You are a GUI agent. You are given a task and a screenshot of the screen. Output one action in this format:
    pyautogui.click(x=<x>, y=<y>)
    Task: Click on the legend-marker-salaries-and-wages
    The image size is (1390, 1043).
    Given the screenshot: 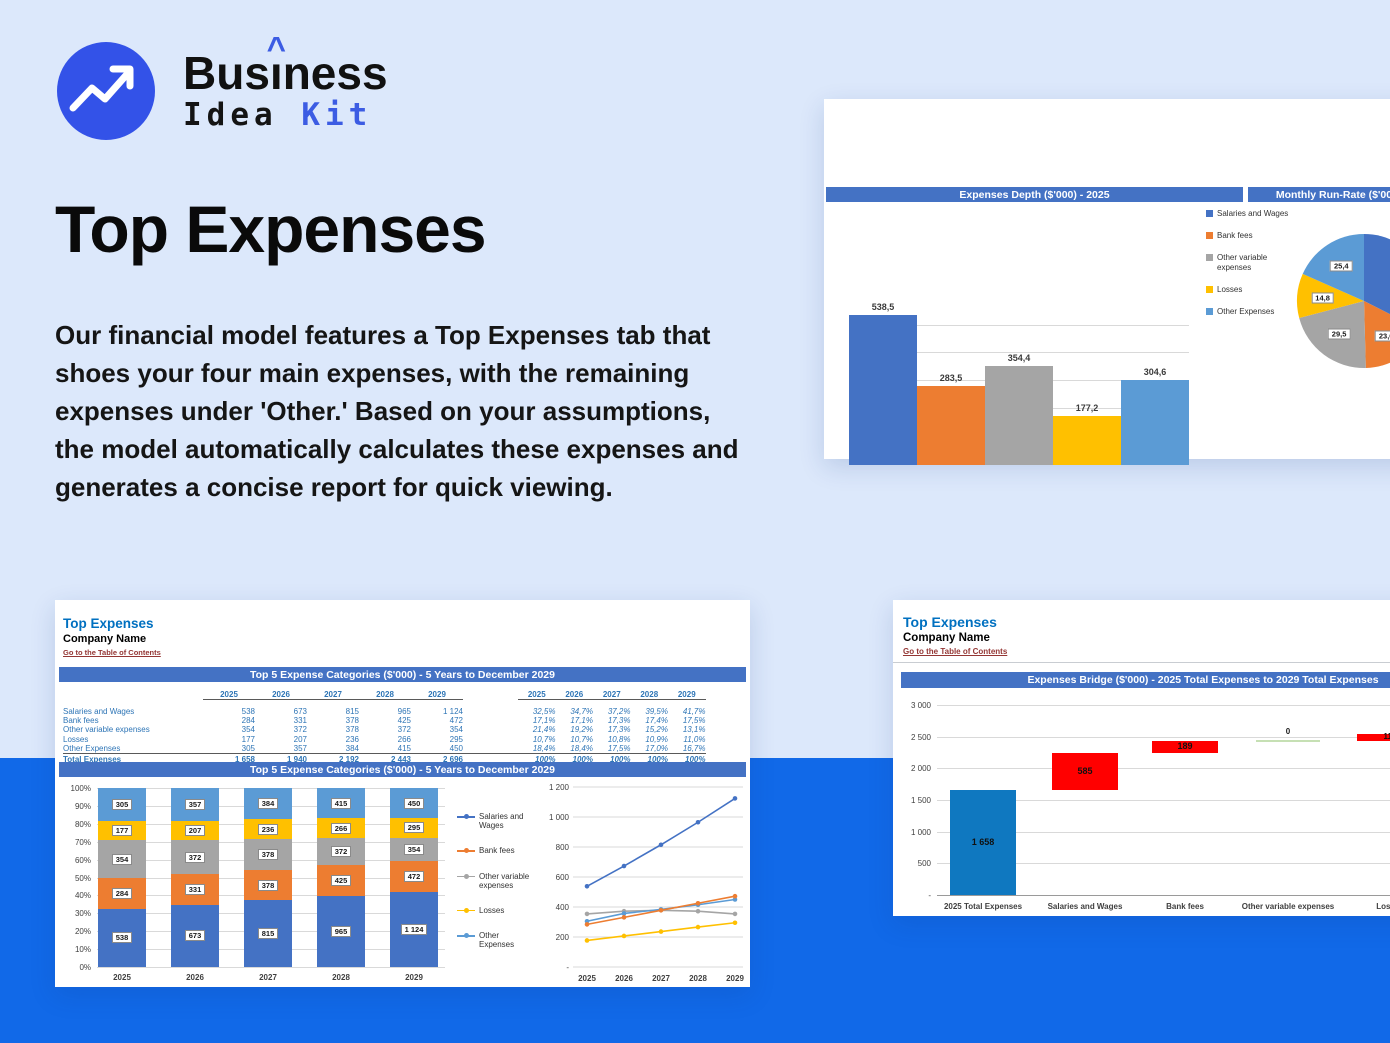 What is the action you would take?
    pyautogui.click(x=1209, y=213)
    